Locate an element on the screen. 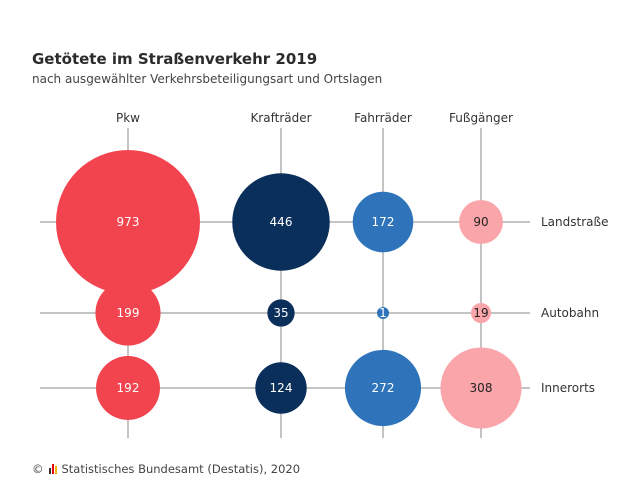  column-label: Fußgänger is located at coordinates (481, 118).